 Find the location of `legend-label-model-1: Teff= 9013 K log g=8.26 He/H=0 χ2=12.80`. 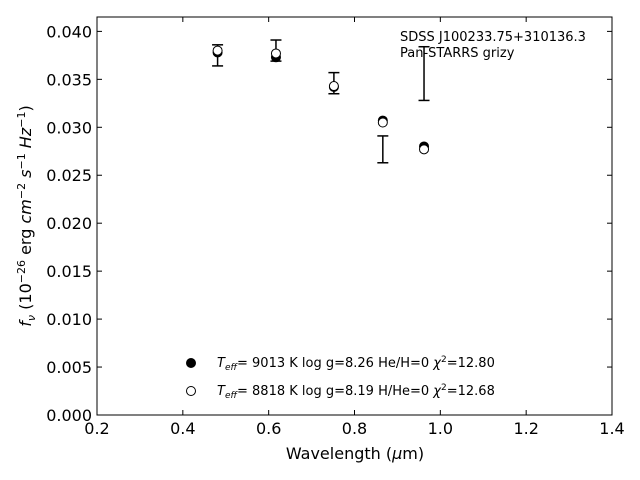

legend-label-model-1: Teff= 9013 K log g=8.26 He/H=0 χ2=12.80 is located at coordinates (356, 364).